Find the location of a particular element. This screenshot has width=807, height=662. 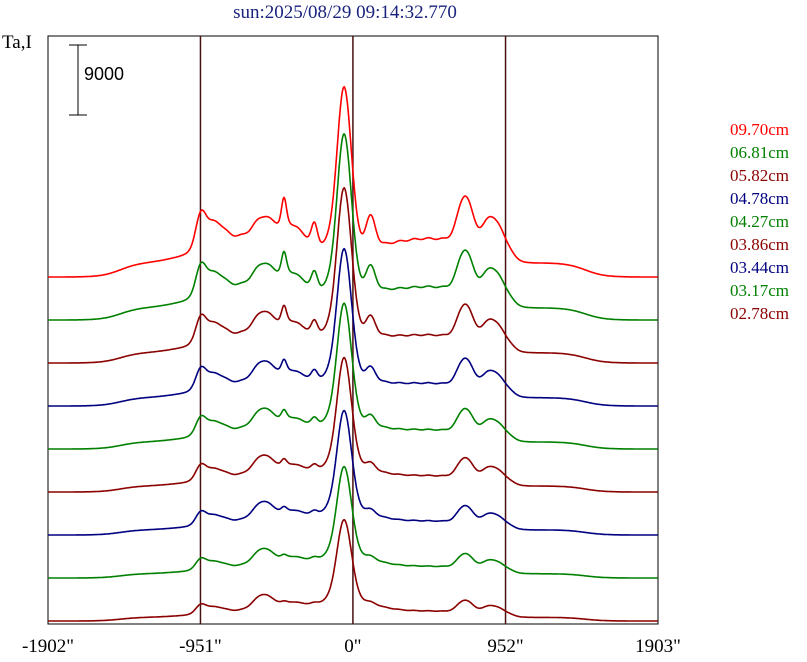

x-tick-label: 0" is located at coordinates (353, 646).